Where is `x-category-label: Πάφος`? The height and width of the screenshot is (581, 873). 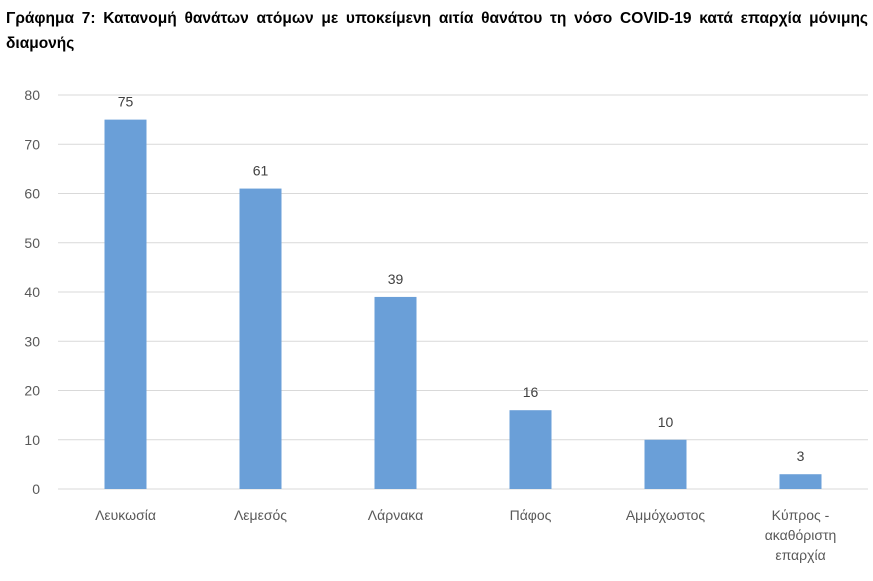
x-category-label: Πάφος is located at coordinates (531, 515).